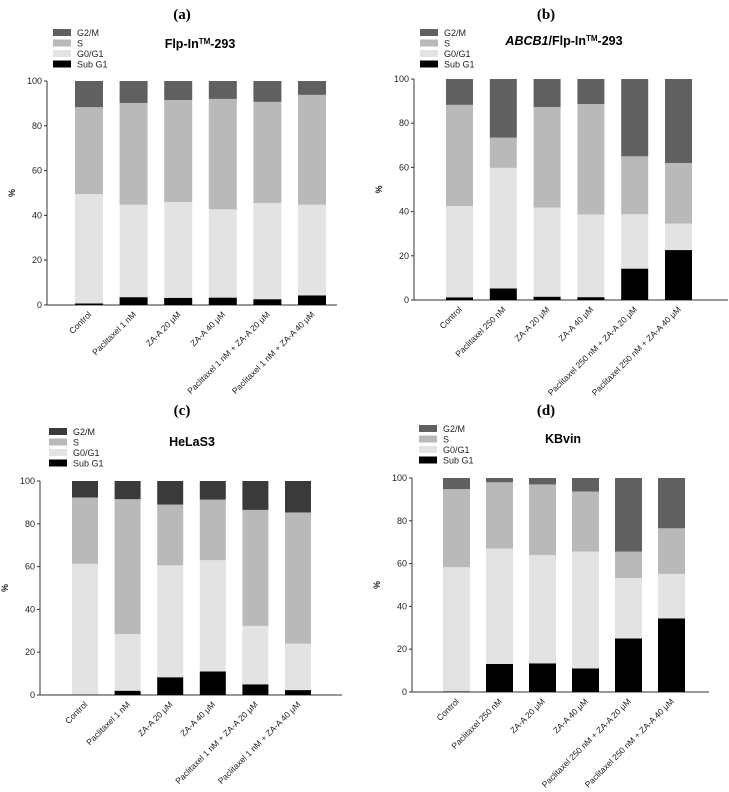 The height and width of the screenshot is (792, 729). Describe the element at coordinates (629, 742) in the screenshot. I see `x-tick-label: Paclitaxel 250 nM + ZA-A 40 μM` at that location.